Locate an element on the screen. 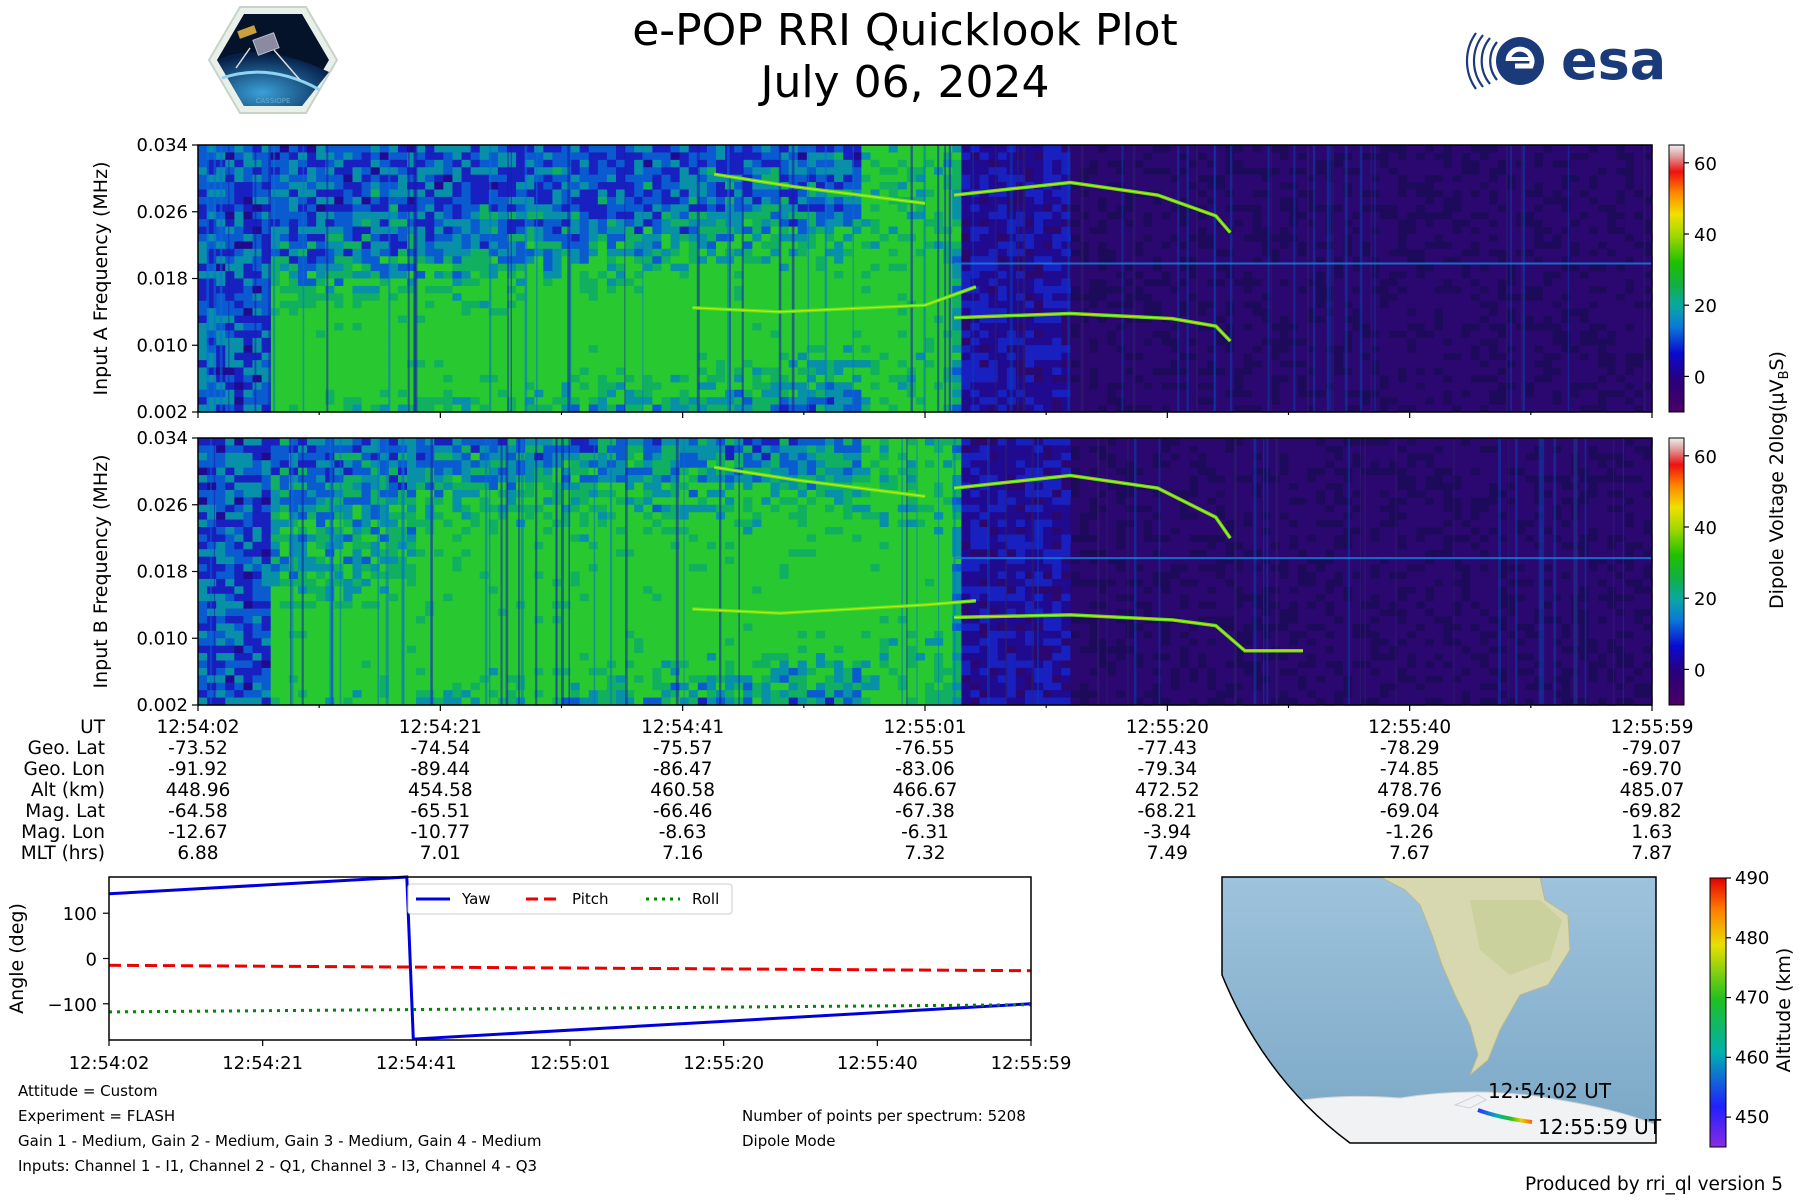  esa-logo-text: esa is located at coordinates (1613, 60).